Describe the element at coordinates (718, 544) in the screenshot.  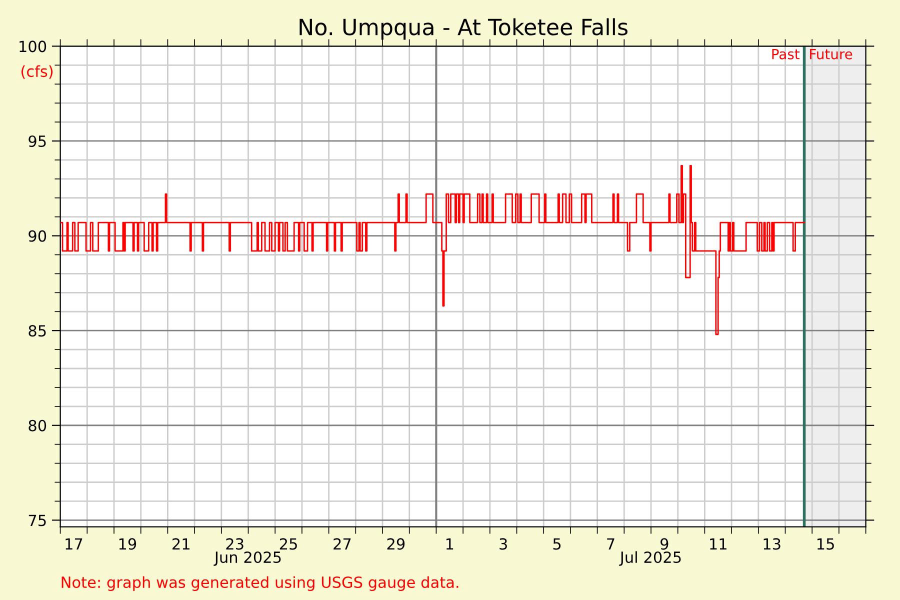
I see `x-tick-label: 11` at that location.